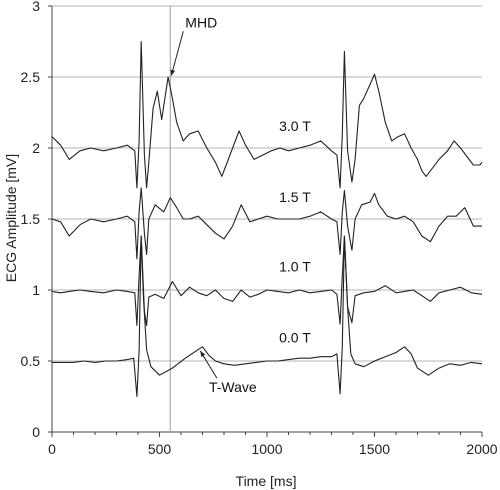 Image resolution: width=500 pixels, height=490 pixels. Describe the element at coordinates (266, 449) in the screenshot. I see `x-tick-label: 1000` at that location.